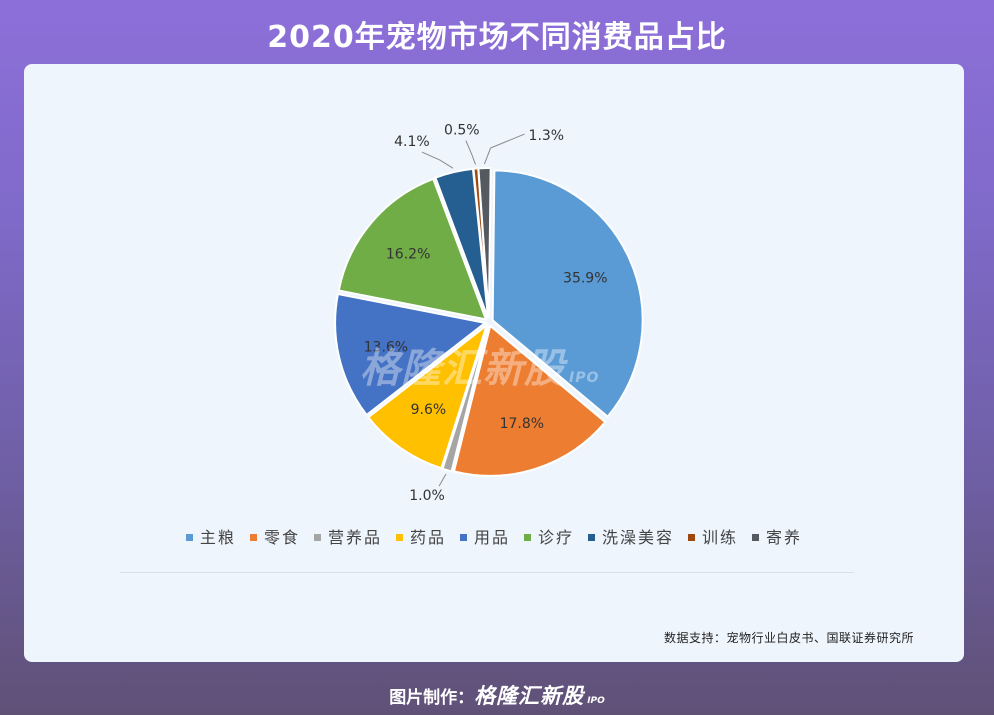  I want to click on legend-item: 主粮, so click(210, 536).